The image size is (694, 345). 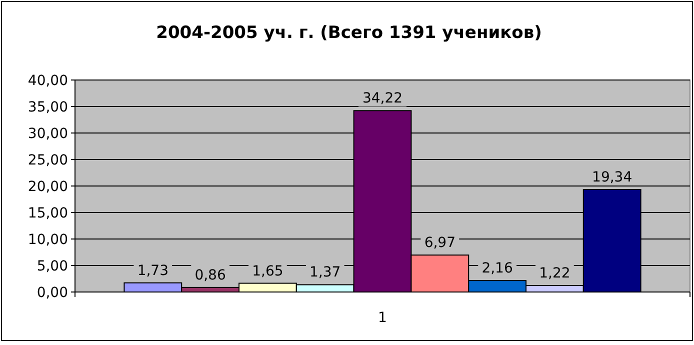 What do you see at coordinates (48, 134) in the screenshot?
I see `y-tick-label: 30,00` at bounding box center [48, 134].